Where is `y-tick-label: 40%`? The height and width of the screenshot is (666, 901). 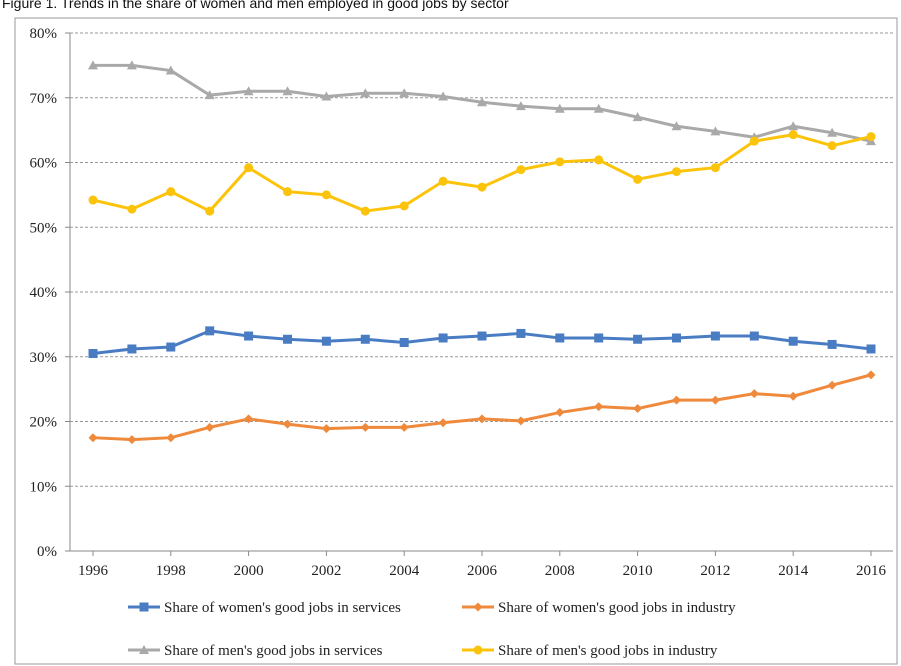
y-tick-label: 40% is located at coordinates (44, 293).